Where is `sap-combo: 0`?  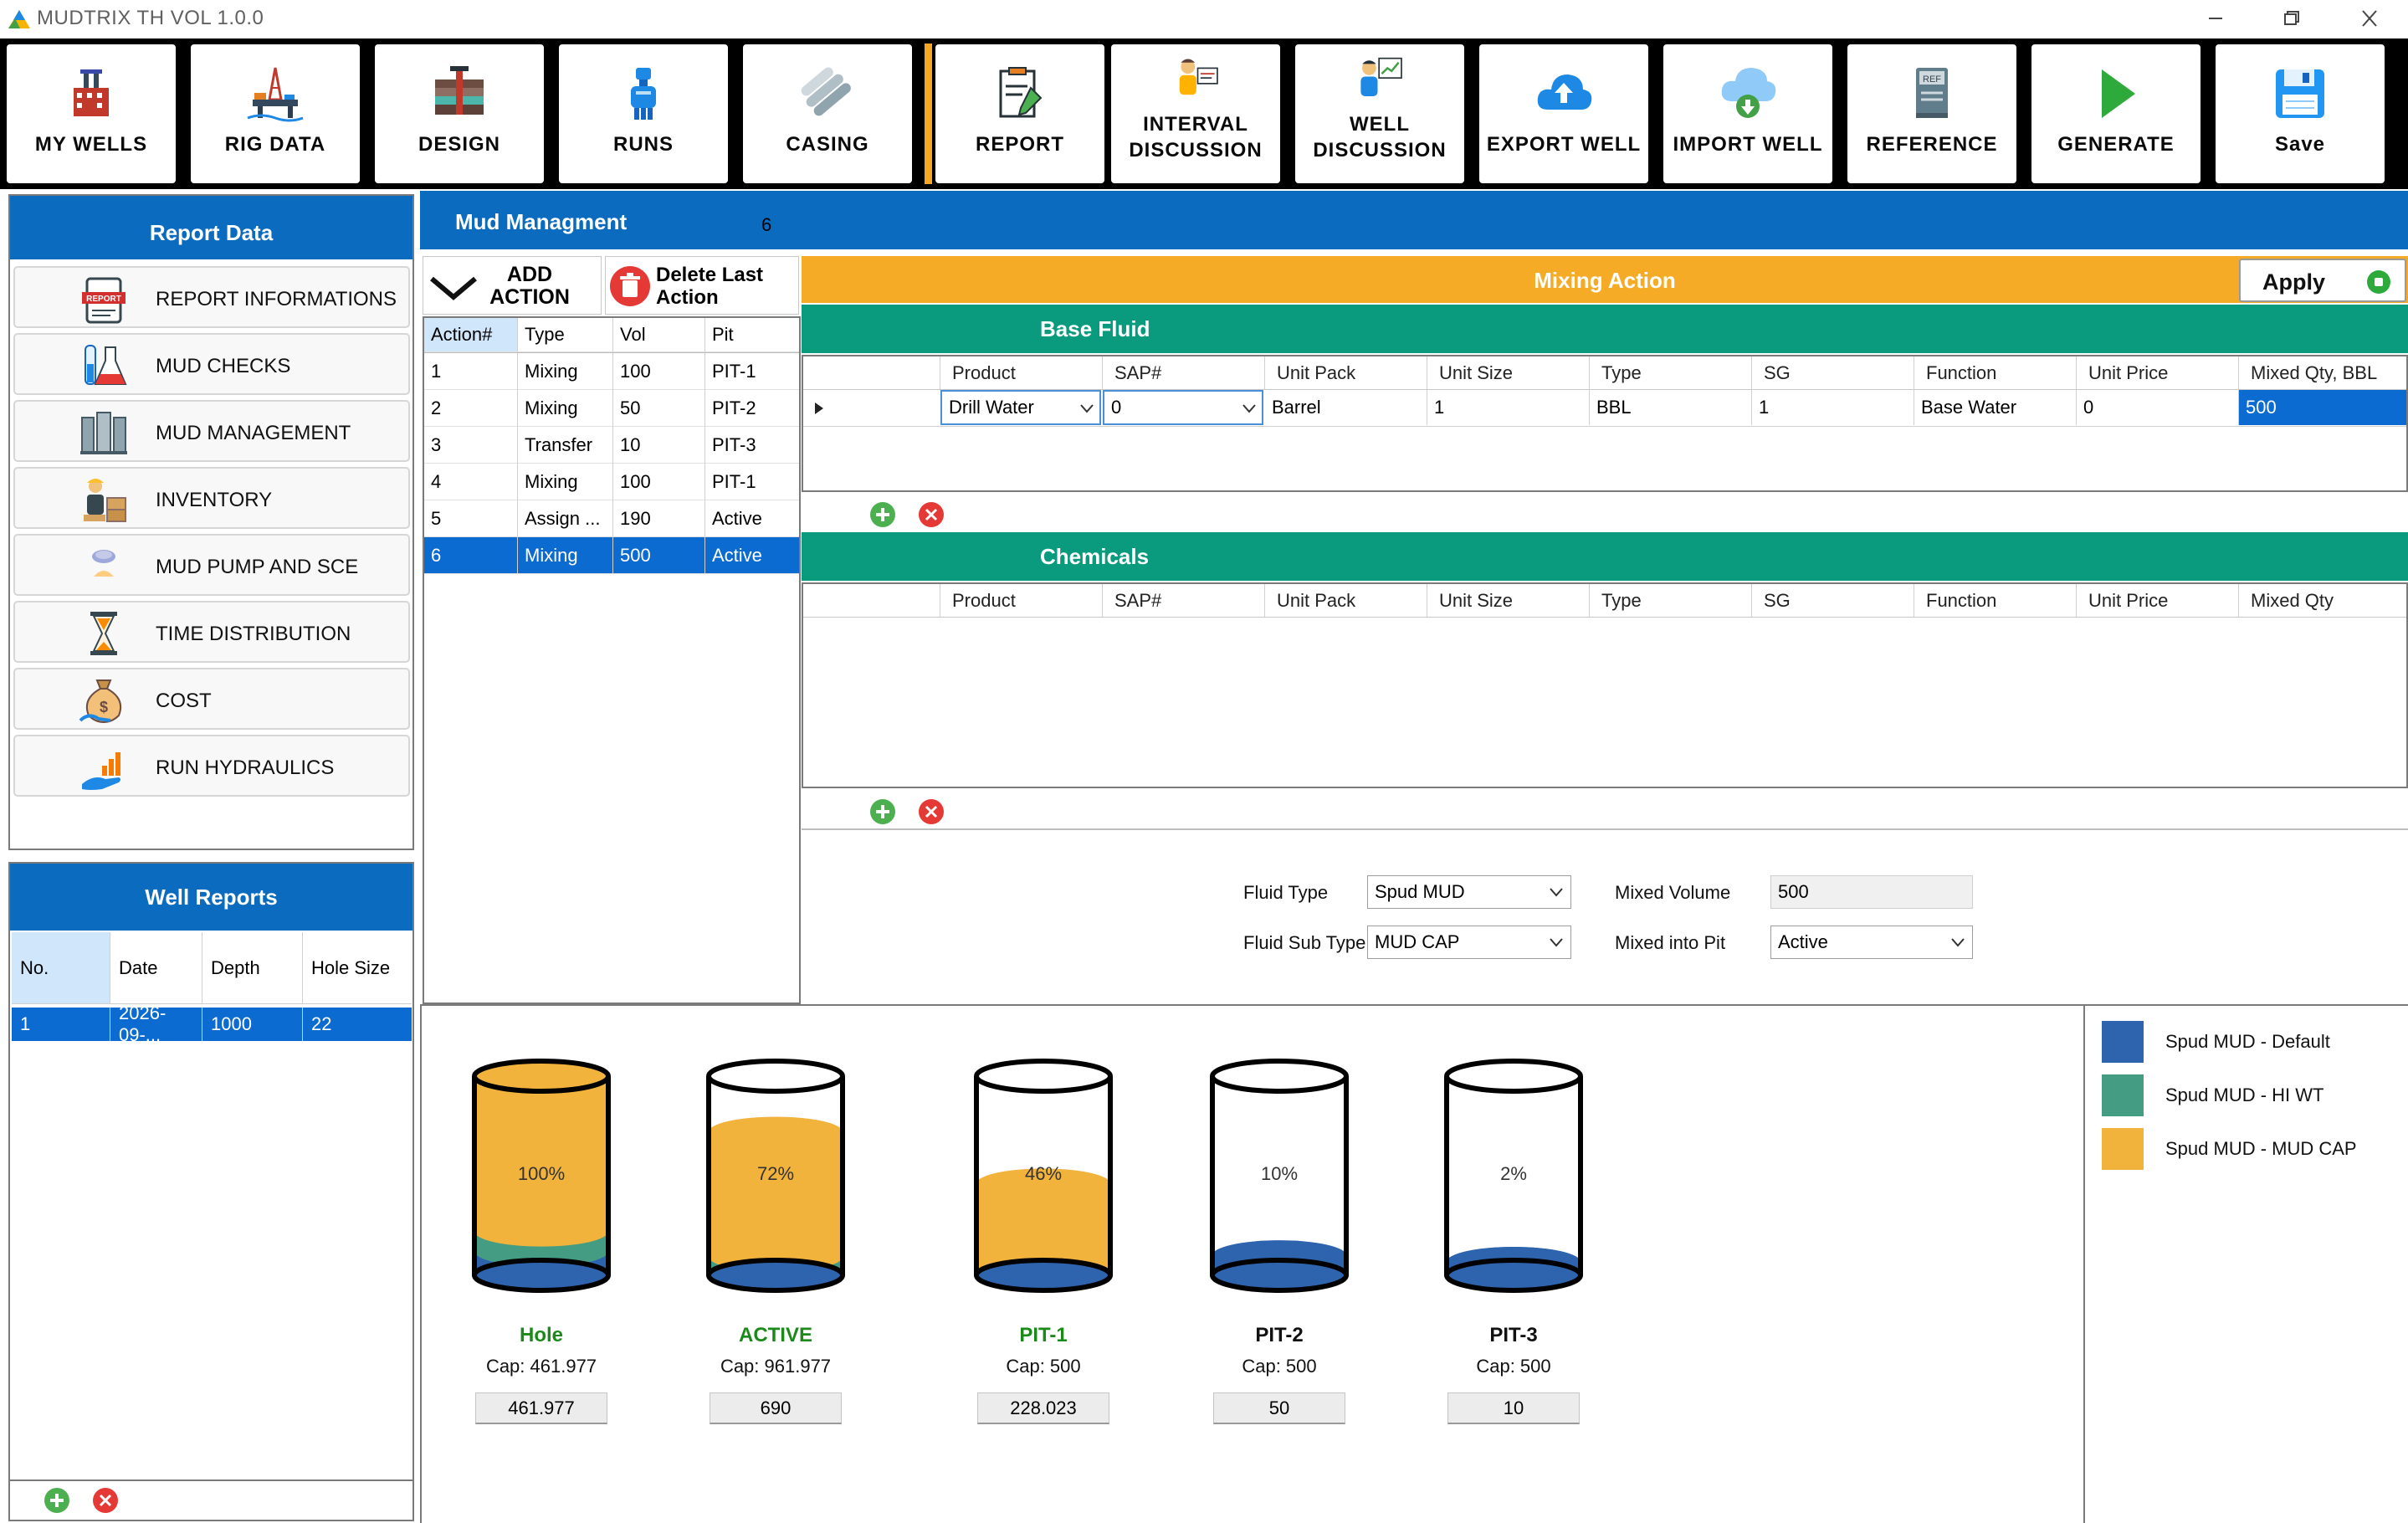
sap-combo: 0 is located at coordinates (1183, 407).